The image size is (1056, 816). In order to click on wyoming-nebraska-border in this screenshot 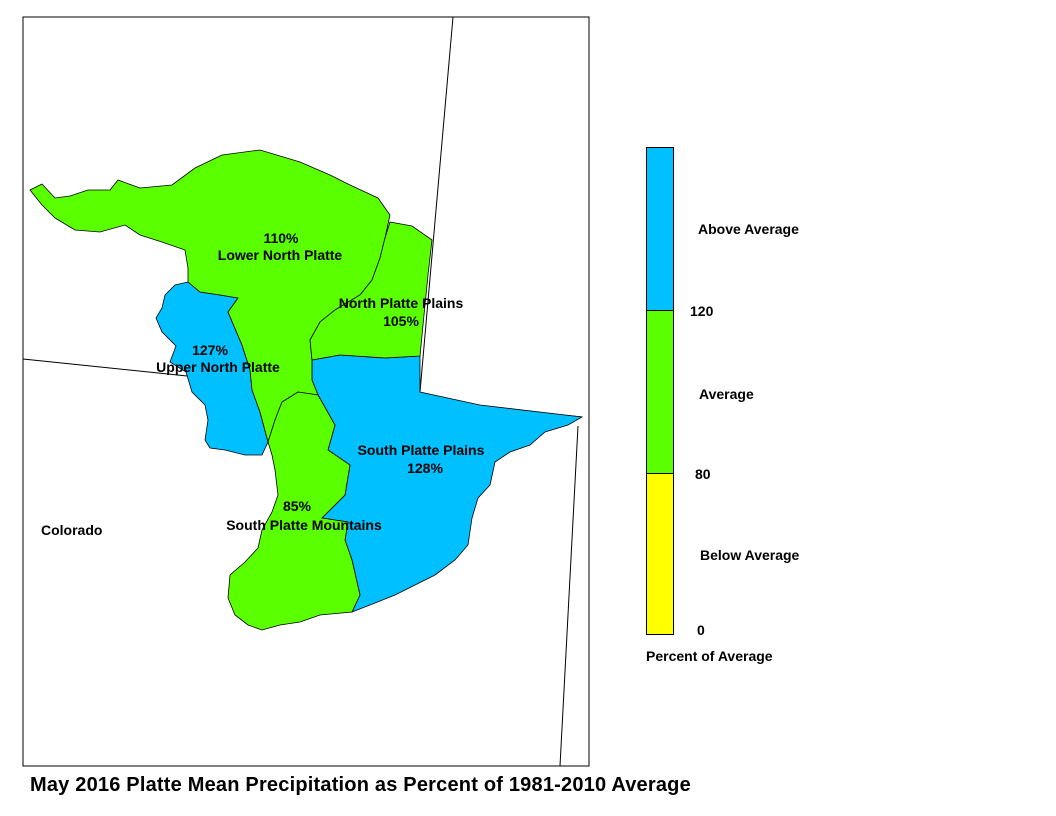, I will do `click(436, 204)`.